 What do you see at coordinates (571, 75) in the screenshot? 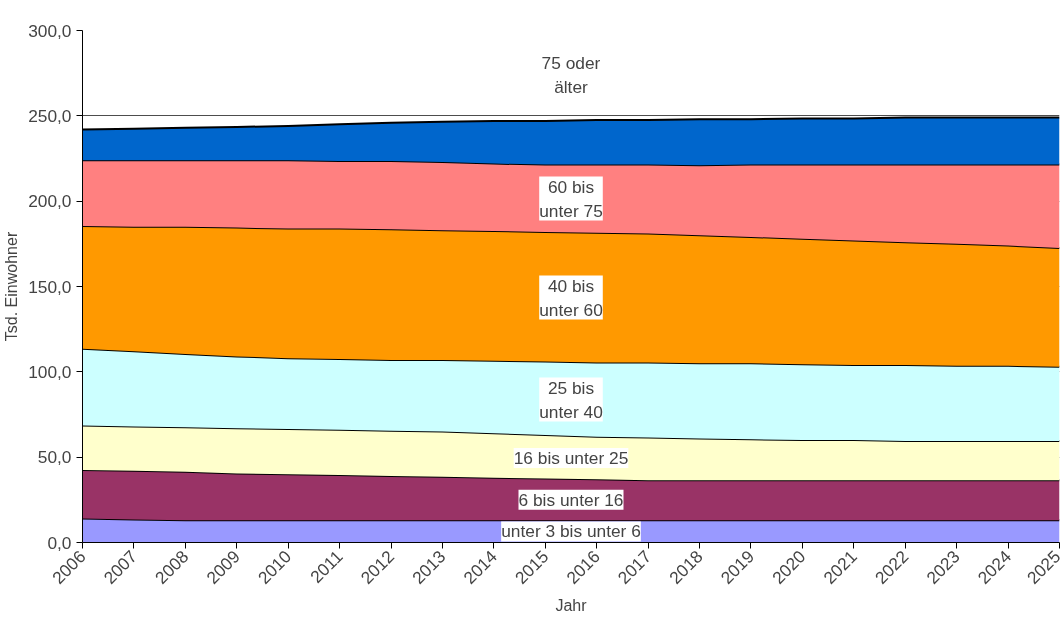
I see `series-label: 75 oder älter` at bounding box center [571, 75].